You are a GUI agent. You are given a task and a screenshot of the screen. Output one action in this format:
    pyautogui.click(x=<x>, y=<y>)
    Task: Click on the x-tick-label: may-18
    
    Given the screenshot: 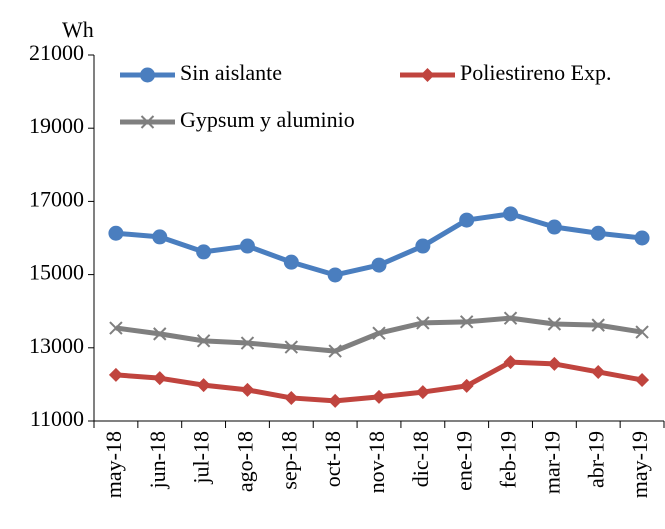 What is the action you would take?
    pyautogui.click(x=113, y=464)
    